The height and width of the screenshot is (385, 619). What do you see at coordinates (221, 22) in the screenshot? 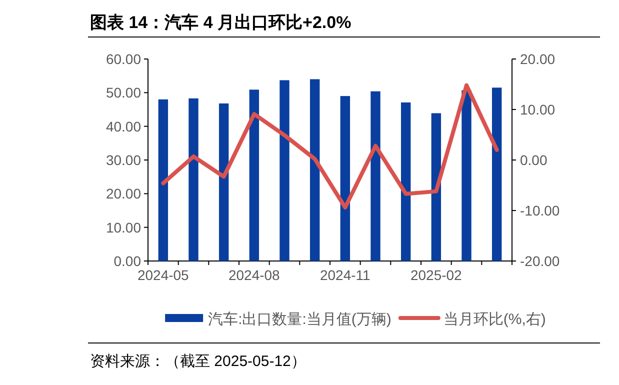
I see `chart-title: 图表 14：汽车 4 月出口环比+2.0%` at bounding box center [221, 22].